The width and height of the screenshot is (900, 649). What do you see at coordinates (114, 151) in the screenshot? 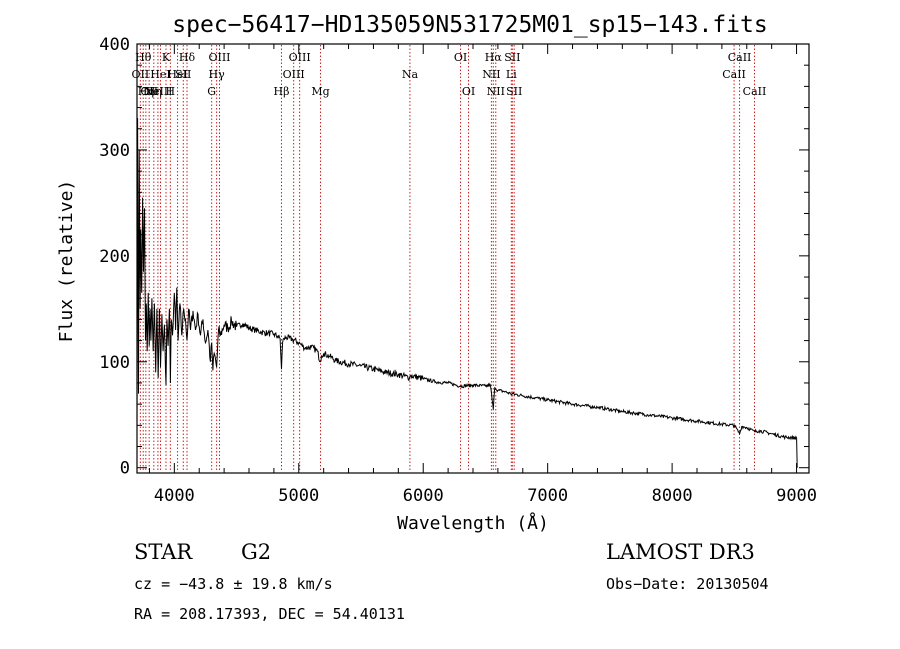
I see `y-tick-label: 300` at bounding box center [114, 151].